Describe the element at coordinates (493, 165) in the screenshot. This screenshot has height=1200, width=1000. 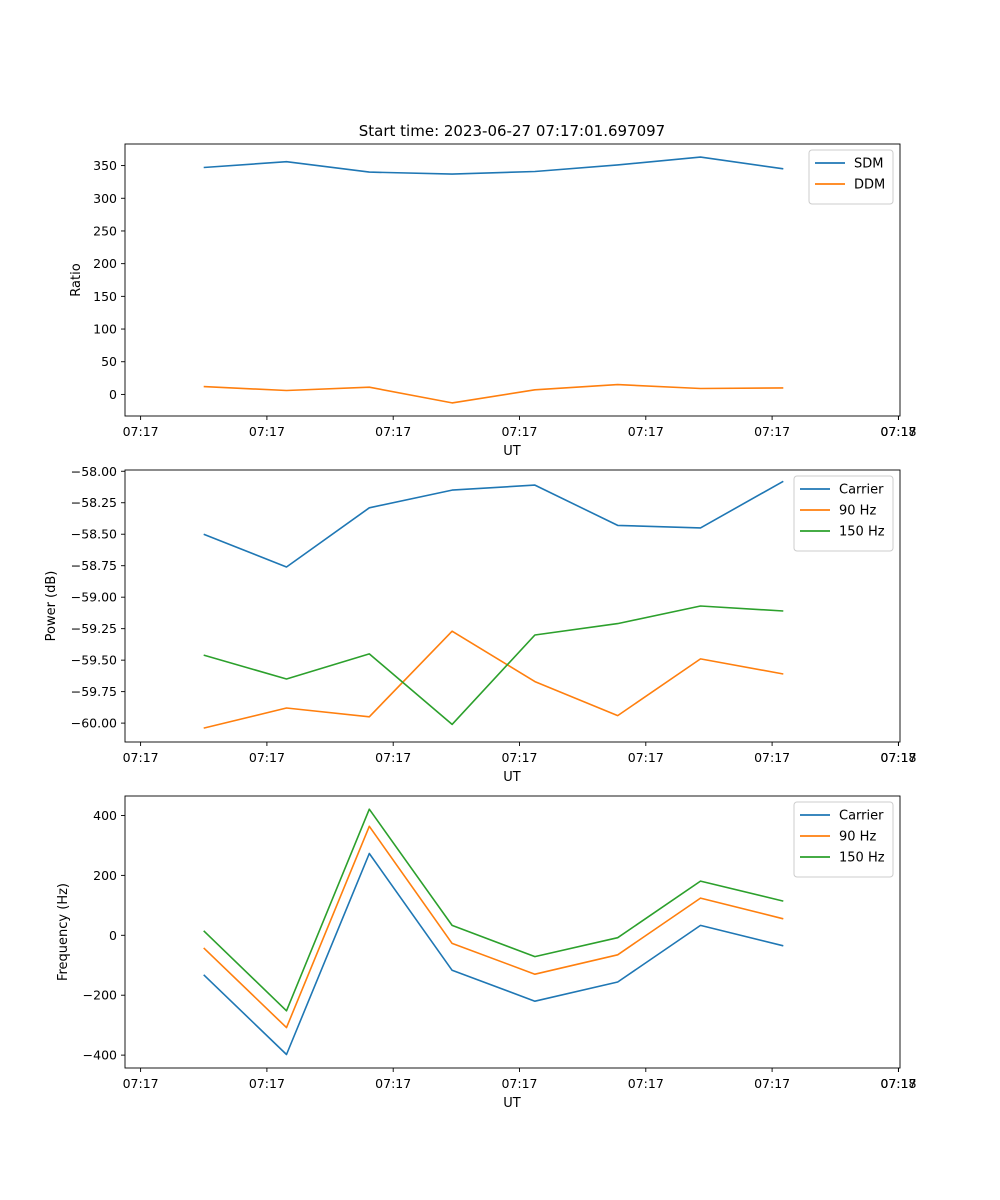
I see `series-line-sdm` at that location.